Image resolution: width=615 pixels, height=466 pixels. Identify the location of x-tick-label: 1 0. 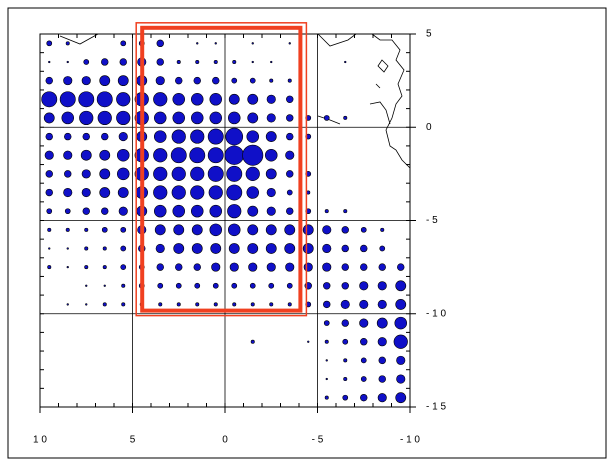
(40, 440).